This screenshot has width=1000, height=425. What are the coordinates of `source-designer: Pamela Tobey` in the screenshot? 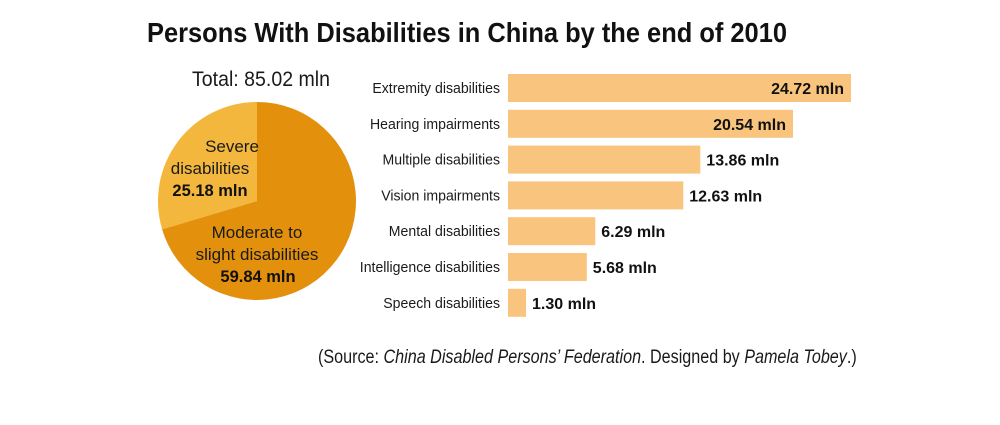 It's located at (796, 357).